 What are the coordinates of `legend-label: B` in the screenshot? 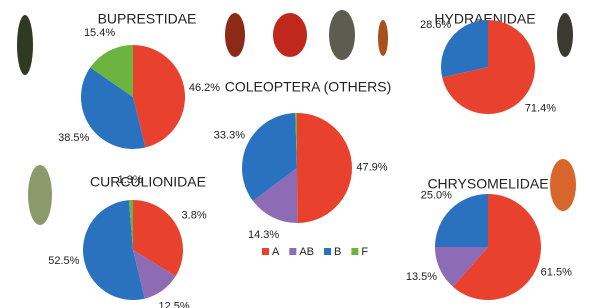 It's located at (337, 252).